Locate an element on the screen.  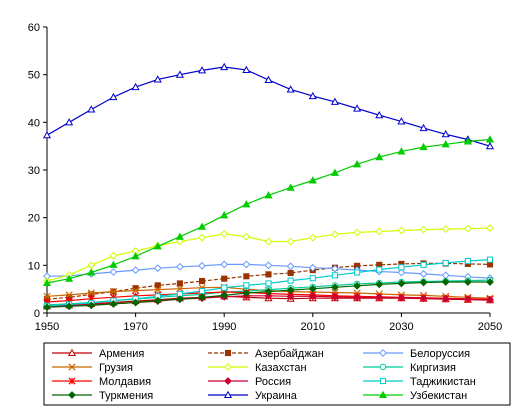
legend-entry: Казахстан is located at coordinates (257, 368).